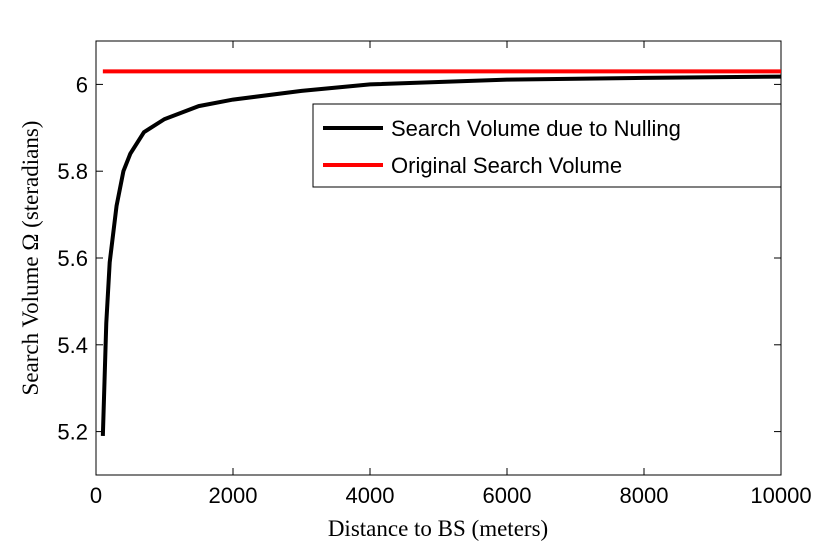 The height and width of the screenshot is (552, 830). Describe the element at coordinates (72, 171) in the screenshot. I see `y-tick-label: 5.8` at that location.